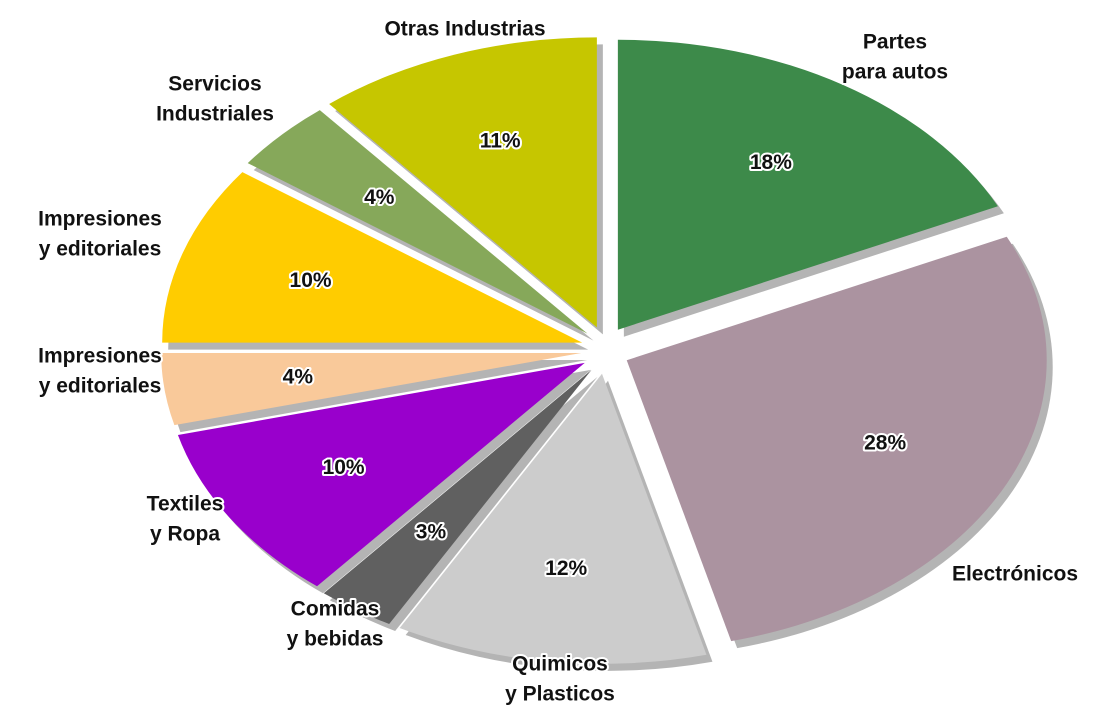 The height and width of the screenshot is (721, 1106). What do you see at coordinates (464, 29) in the screenshot?
I see `category-label: Otras Industrias` at bounding box center [464, 29].